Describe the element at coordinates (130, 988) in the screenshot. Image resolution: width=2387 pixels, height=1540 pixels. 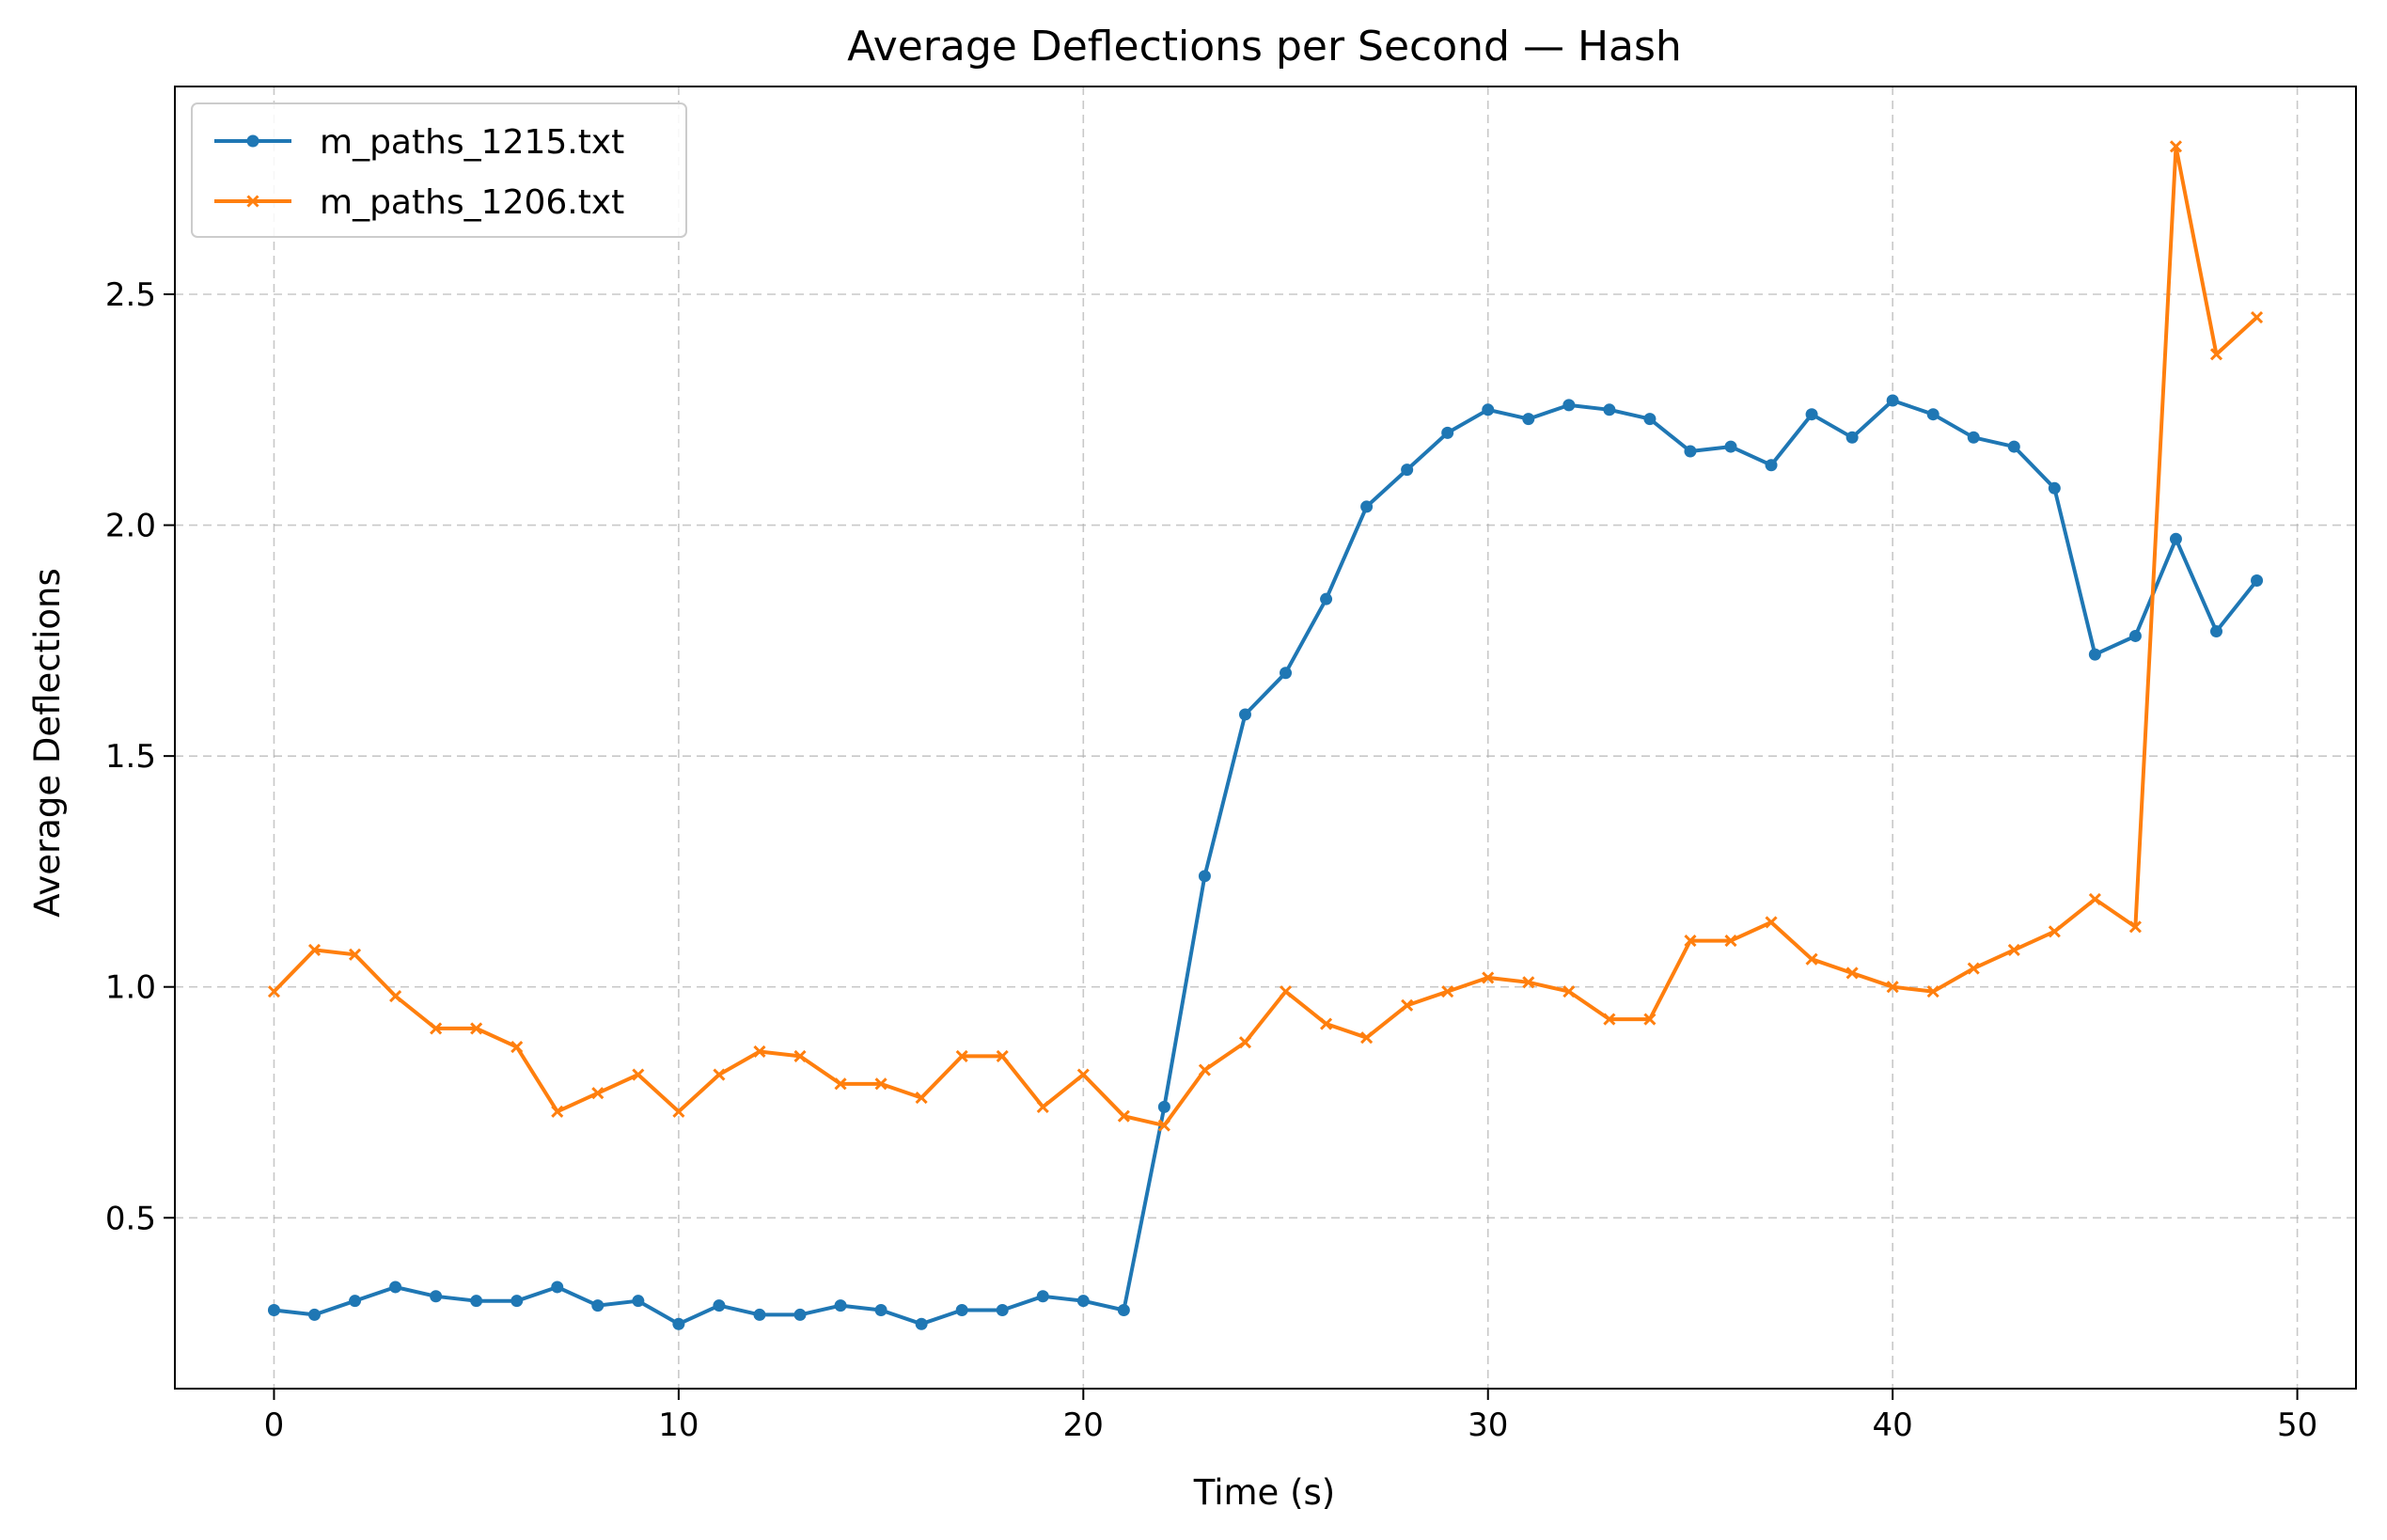
I see `y-tick-label: 1.0` at that location.